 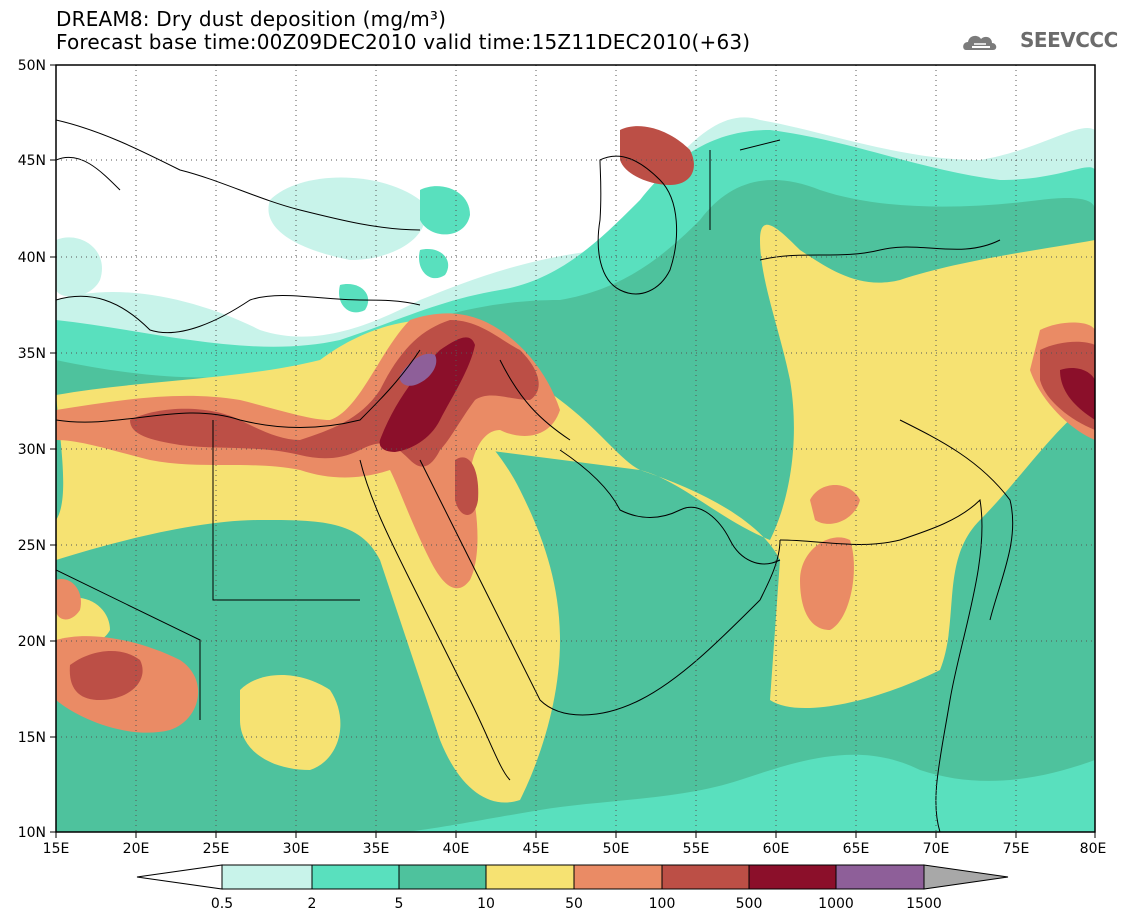 I want to click on lon-label: 80E, so click(x=1093, y=849).